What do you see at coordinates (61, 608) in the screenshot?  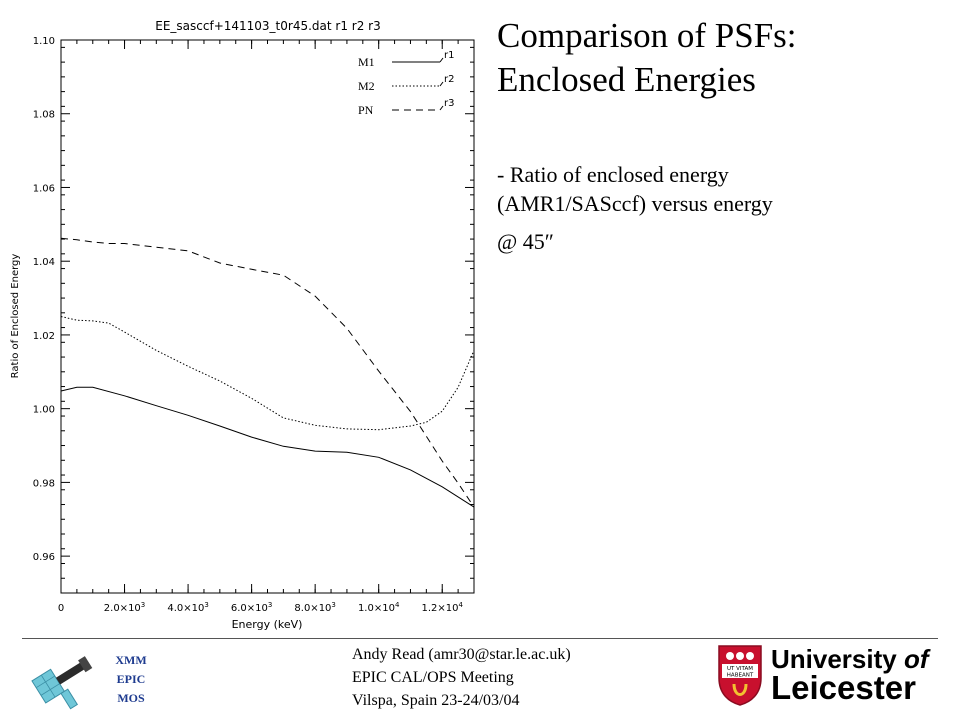 I see `x-tick-label: 0` at bounding box center [61, 608].